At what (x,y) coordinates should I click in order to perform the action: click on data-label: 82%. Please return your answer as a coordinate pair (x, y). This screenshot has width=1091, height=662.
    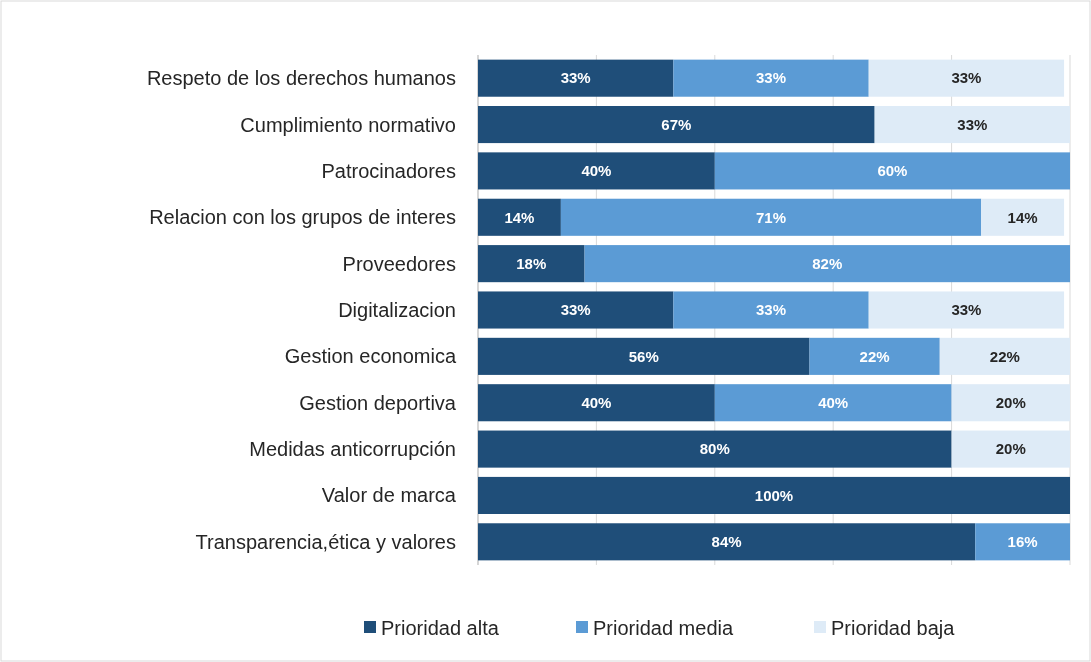
    Looking at the image, I should click on (827, 263).